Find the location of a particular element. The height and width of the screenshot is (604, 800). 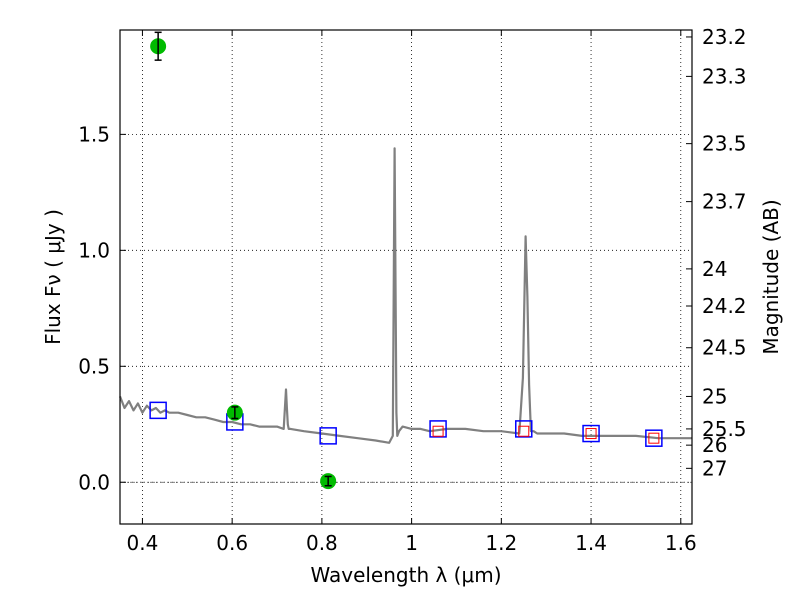

magnitude-tick-label: 23.2 is located at coordinates (724, 37).